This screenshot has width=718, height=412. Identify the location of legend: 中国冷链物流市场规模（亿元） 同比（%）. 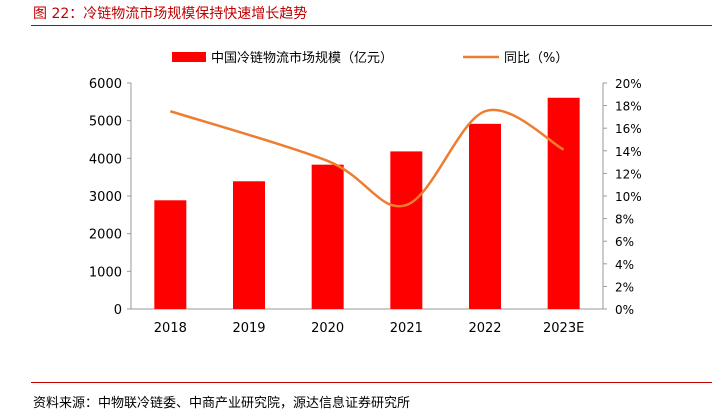
(370, 58).